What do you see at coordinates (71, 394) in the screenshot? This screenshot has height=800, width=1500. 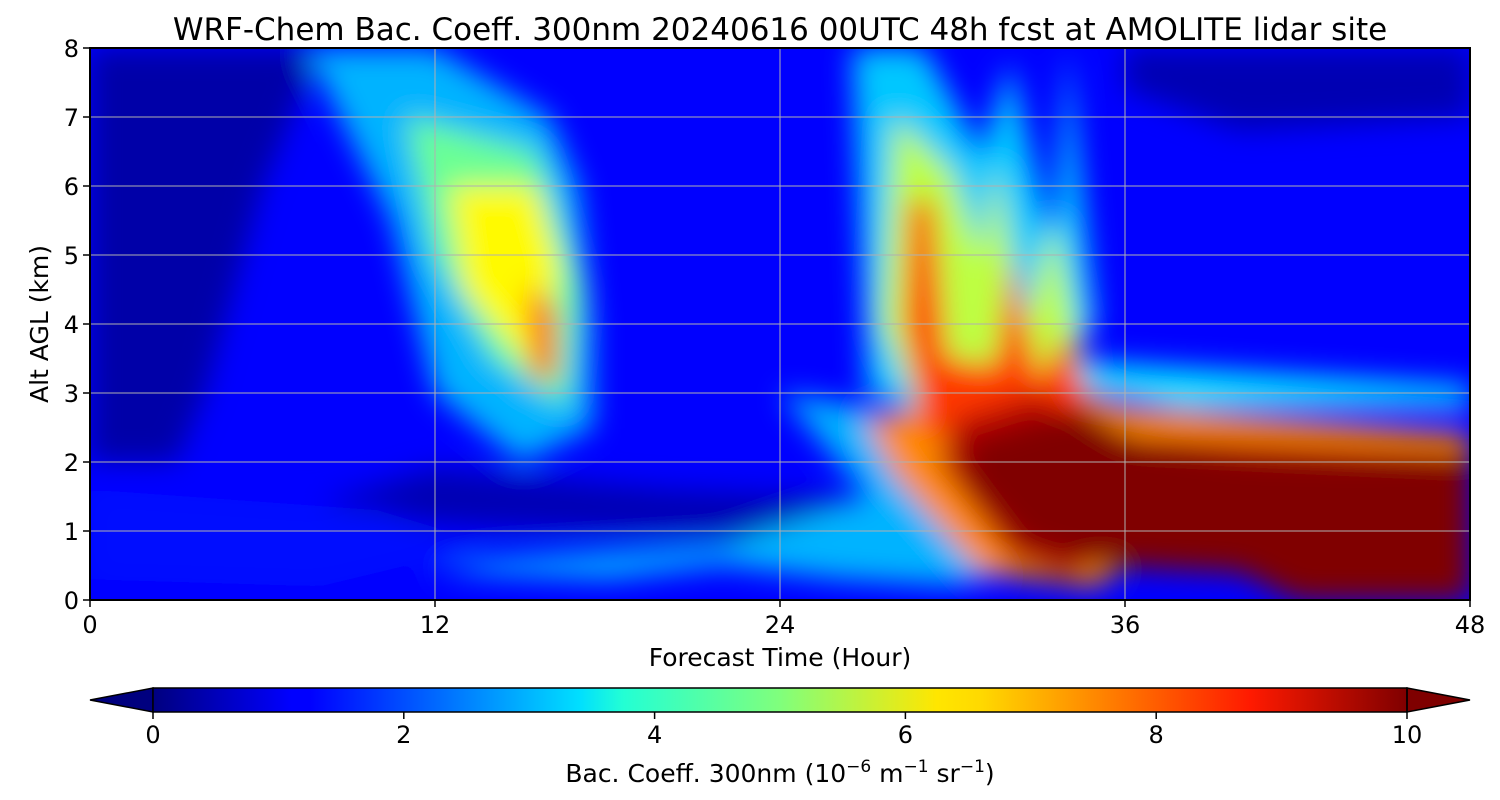 I see `y-tick-label-3: 3` at bounding box center [71, 394].